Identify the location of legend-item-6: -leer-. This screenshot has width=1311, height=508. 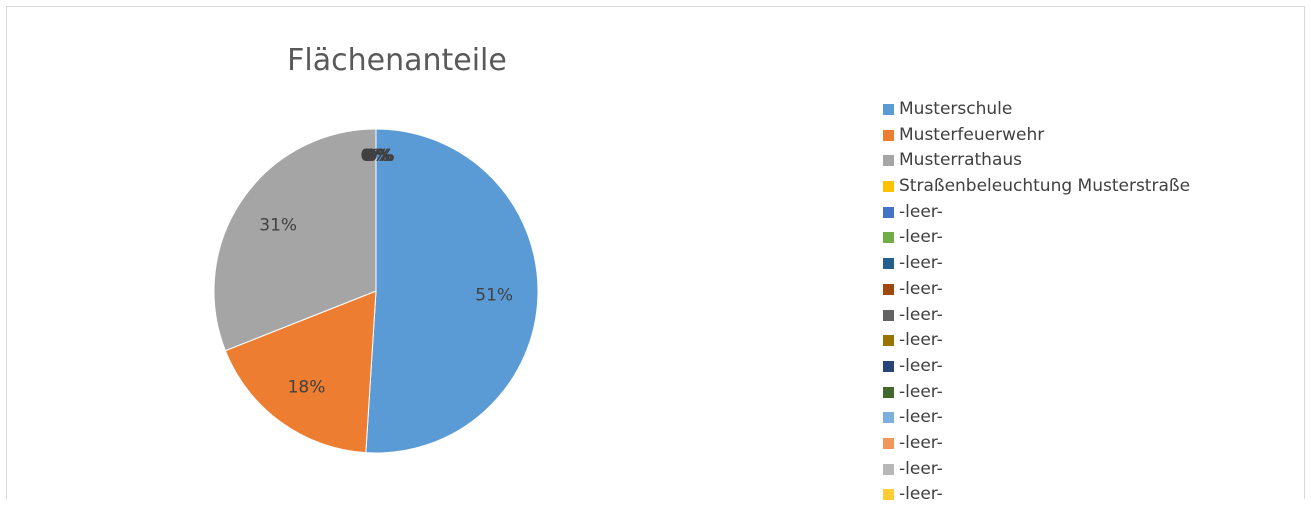
(1036, 238).